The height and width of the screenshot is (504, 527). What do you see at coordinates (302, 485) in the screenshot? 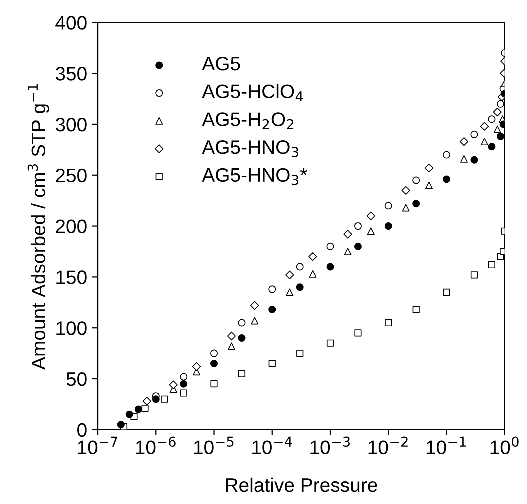
I see `x-axis-title: Relative Pressure` at bounding box center [302, 485].